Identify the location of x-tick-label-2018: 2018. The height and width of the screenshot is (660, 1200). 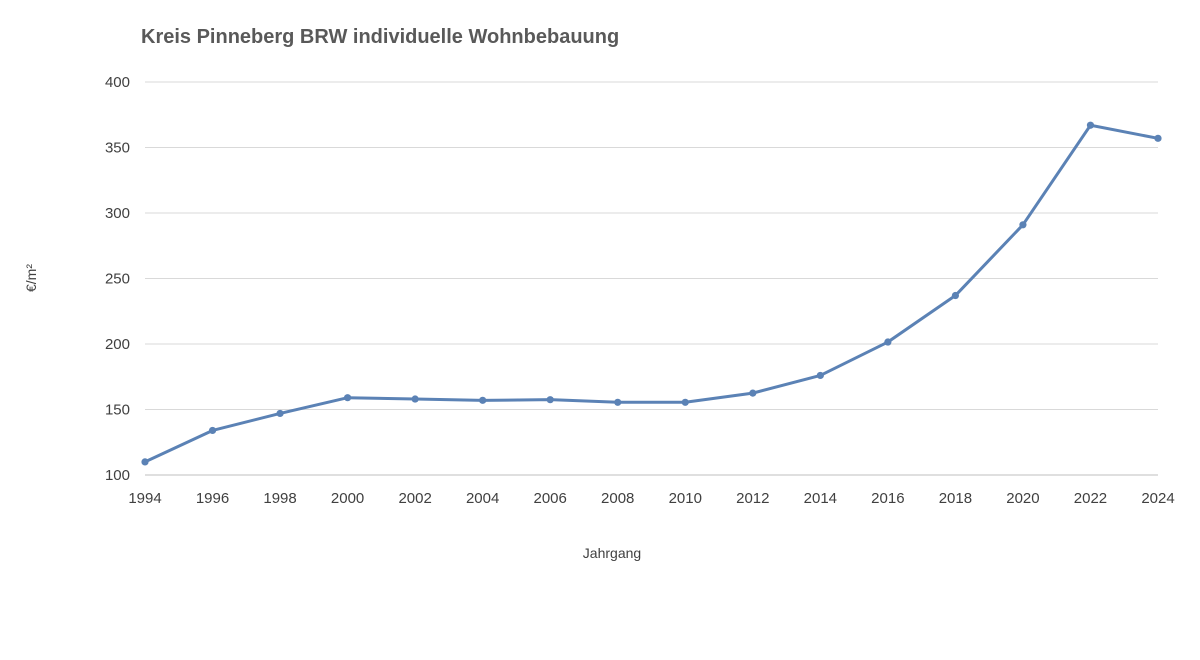
(955, 498).